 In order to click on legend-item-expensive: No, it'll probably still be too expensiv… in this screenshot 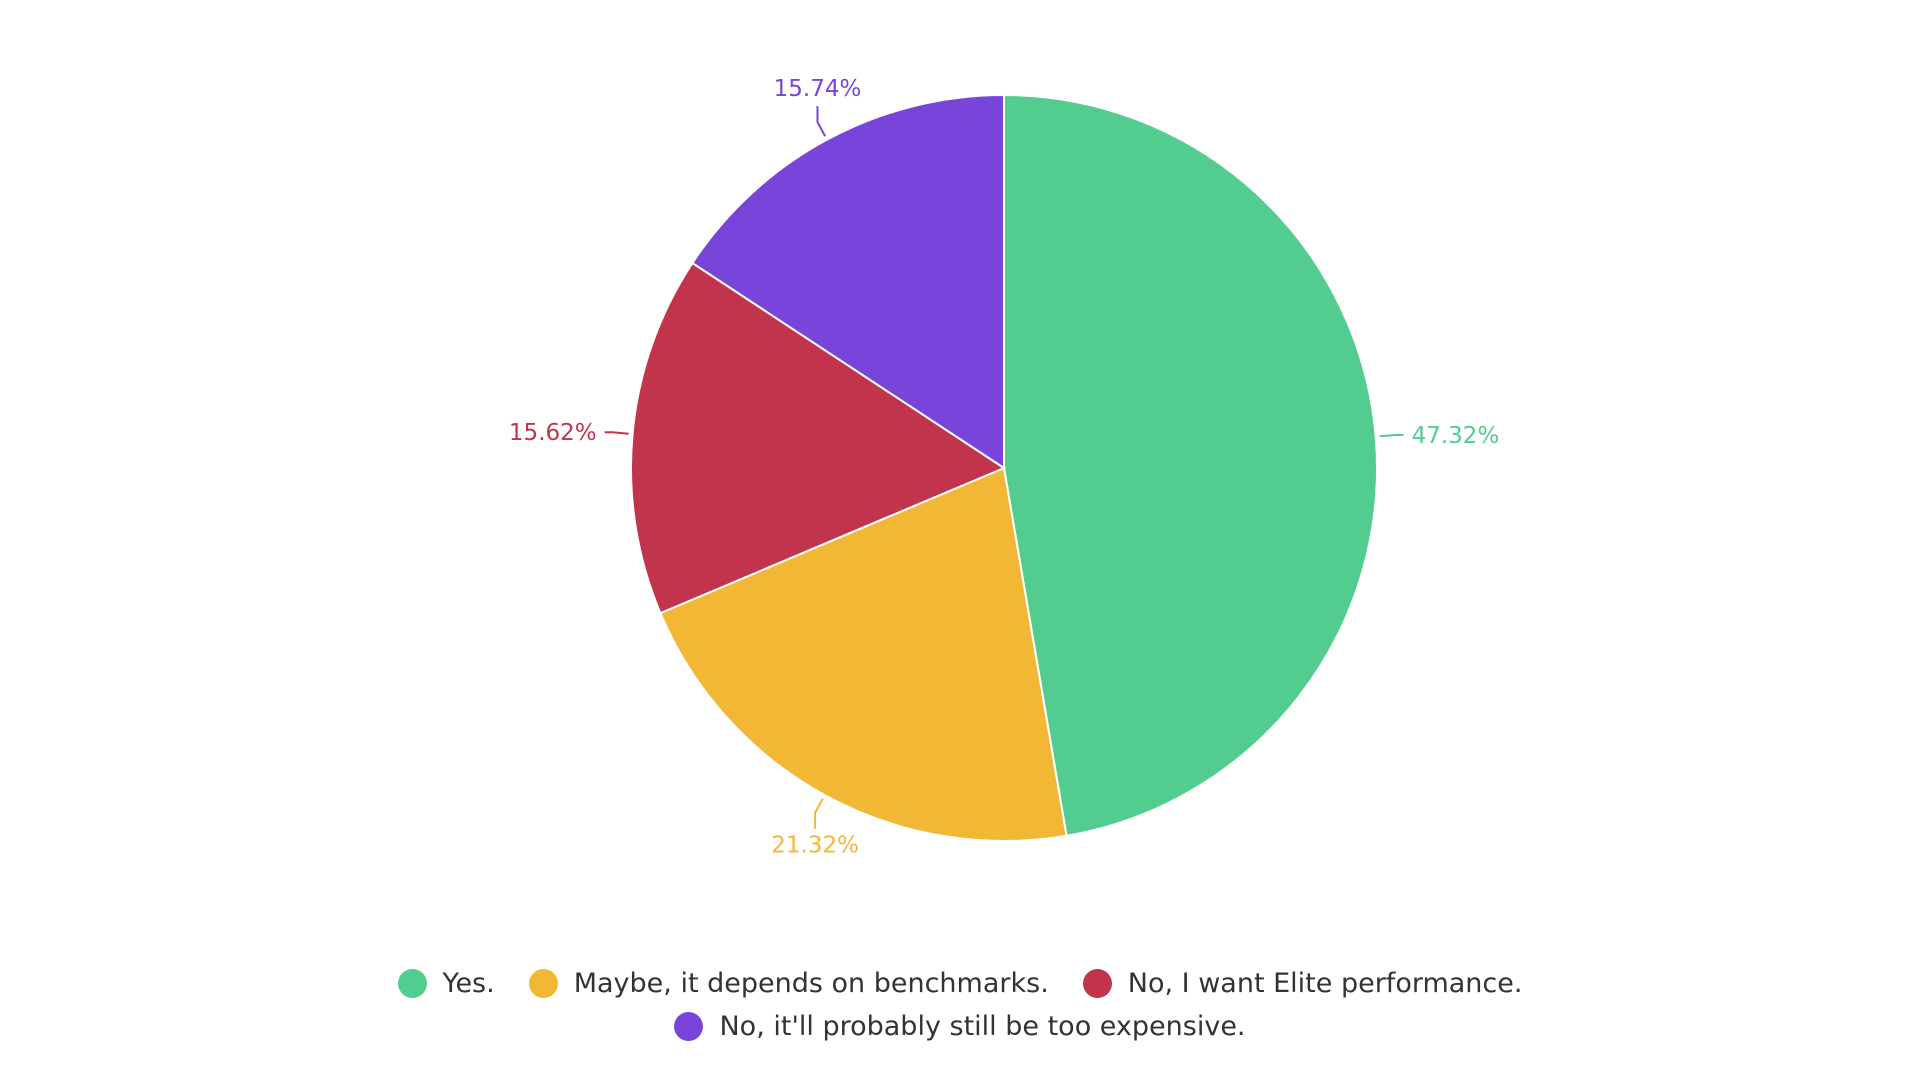, I will do `click(960, 1026)`.